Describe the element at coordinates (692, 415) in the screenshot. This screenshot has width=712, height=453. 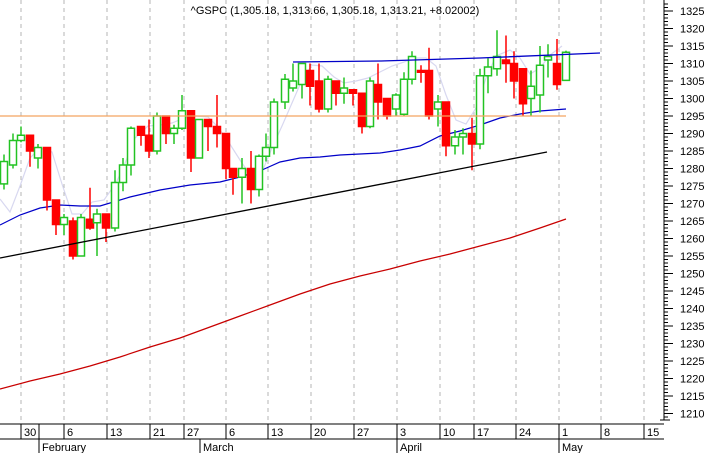
I see `y-tick-label: 1210` at that location.